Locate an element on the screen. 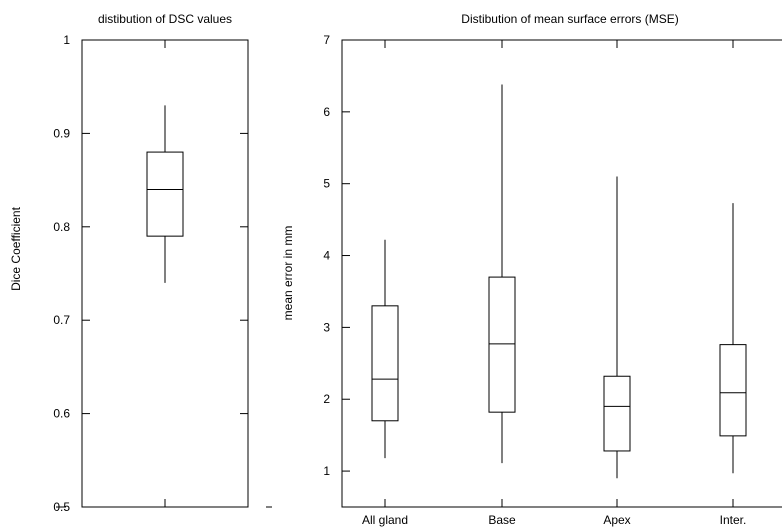 Image resolution: width=782 pixels, height=527 pixels. dsc-boxes is located at coordinates (165, 193).